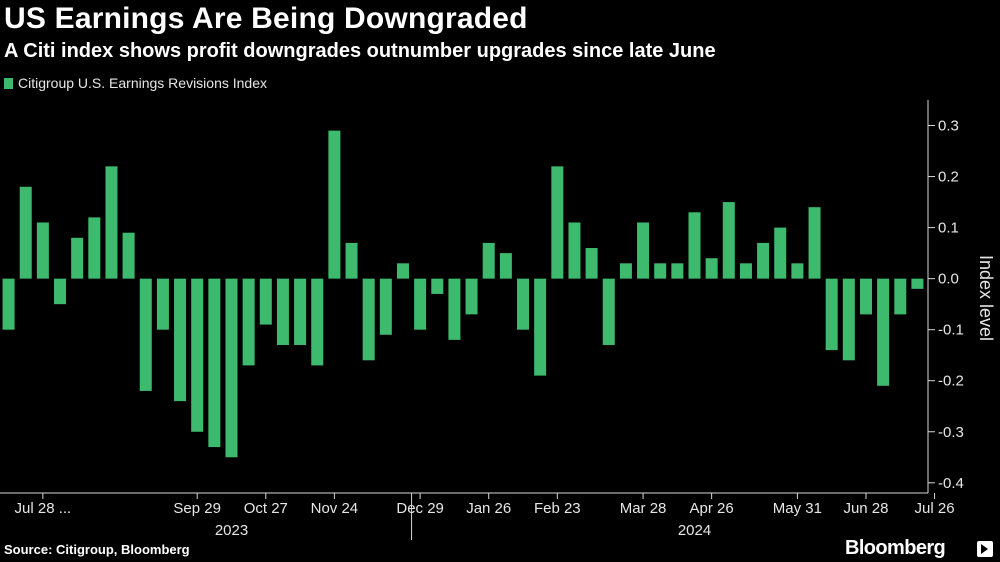 The image size is (1000, 562). I want to click on y-tick-label-3: 0.0, so click(948, 279).